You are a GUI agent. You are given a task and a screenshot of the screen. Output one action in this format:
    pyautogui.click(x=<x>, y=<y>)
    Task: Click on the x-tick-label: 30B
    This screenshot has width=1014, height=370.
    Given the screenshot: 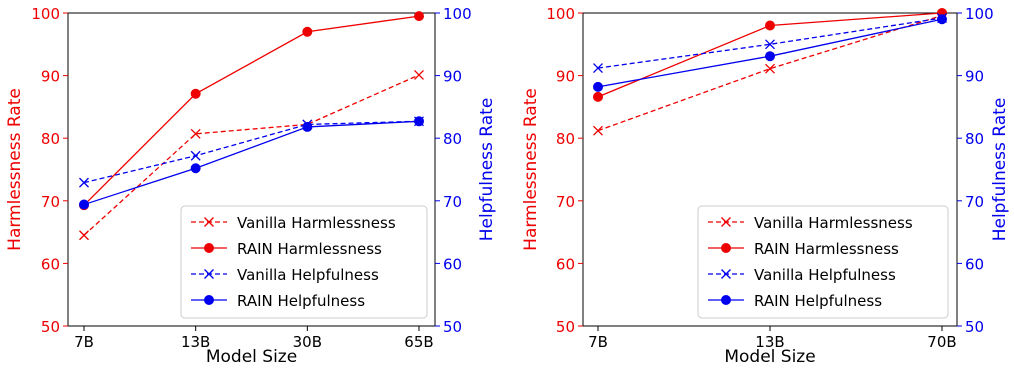 What is the action you would take?
    pyautogui.click(x=307, y=342)
    